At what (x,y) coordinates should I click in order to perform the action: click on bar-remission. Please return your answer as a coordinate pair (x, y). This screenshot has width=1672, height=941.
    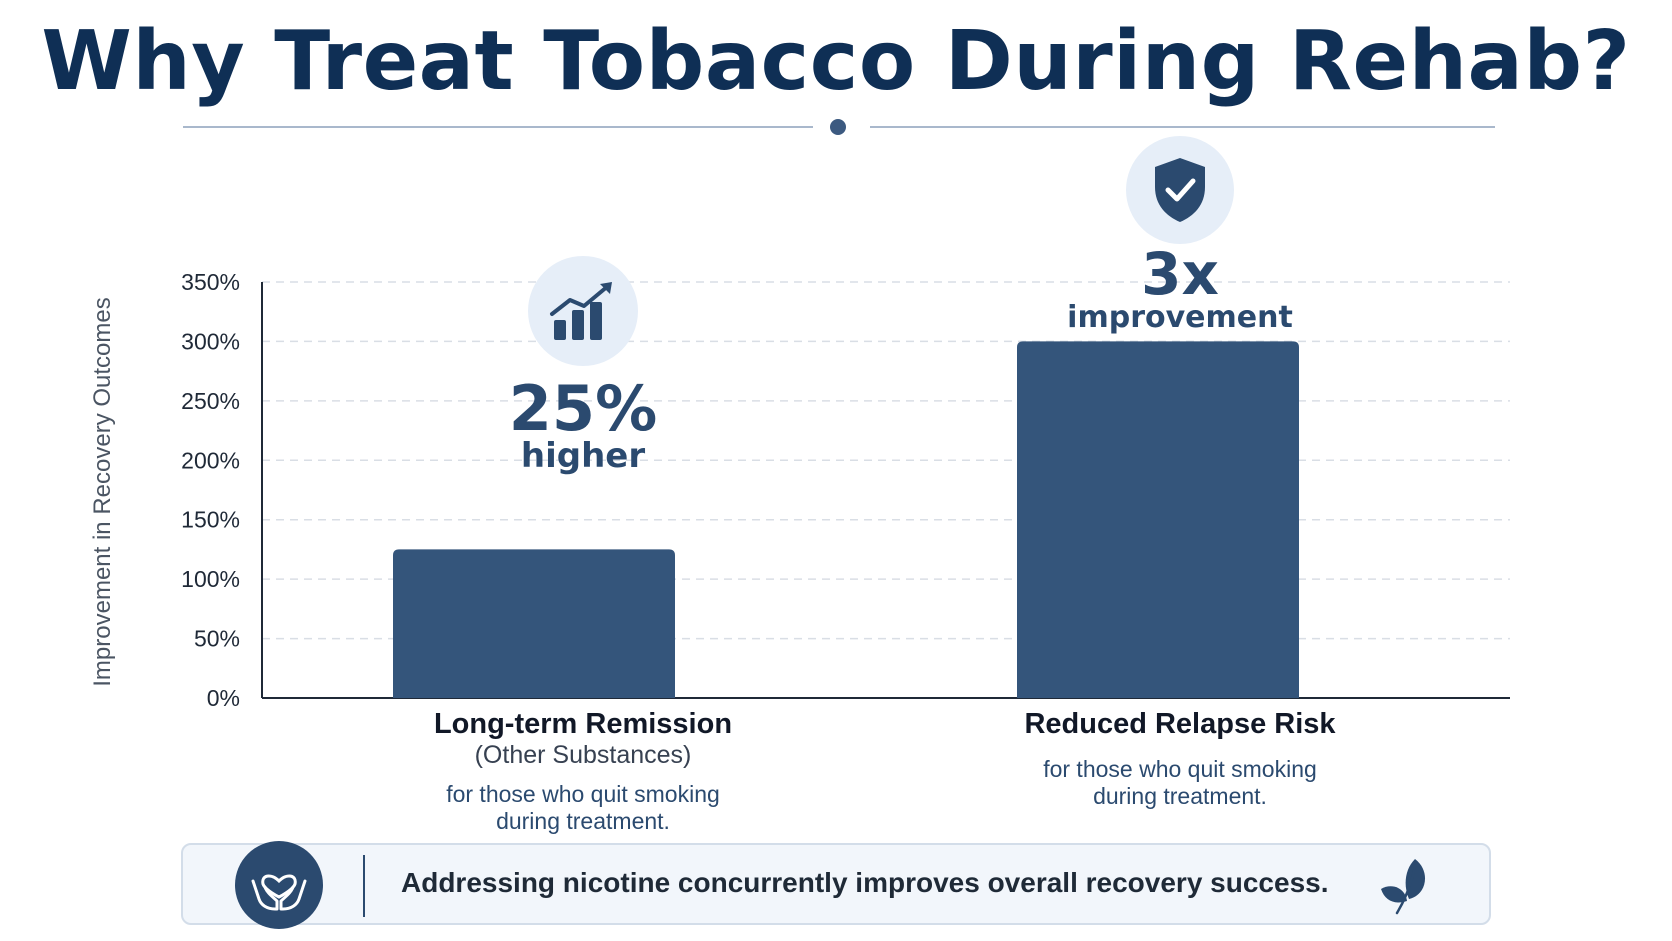
    Looking at the image, I should click on (534, 623).